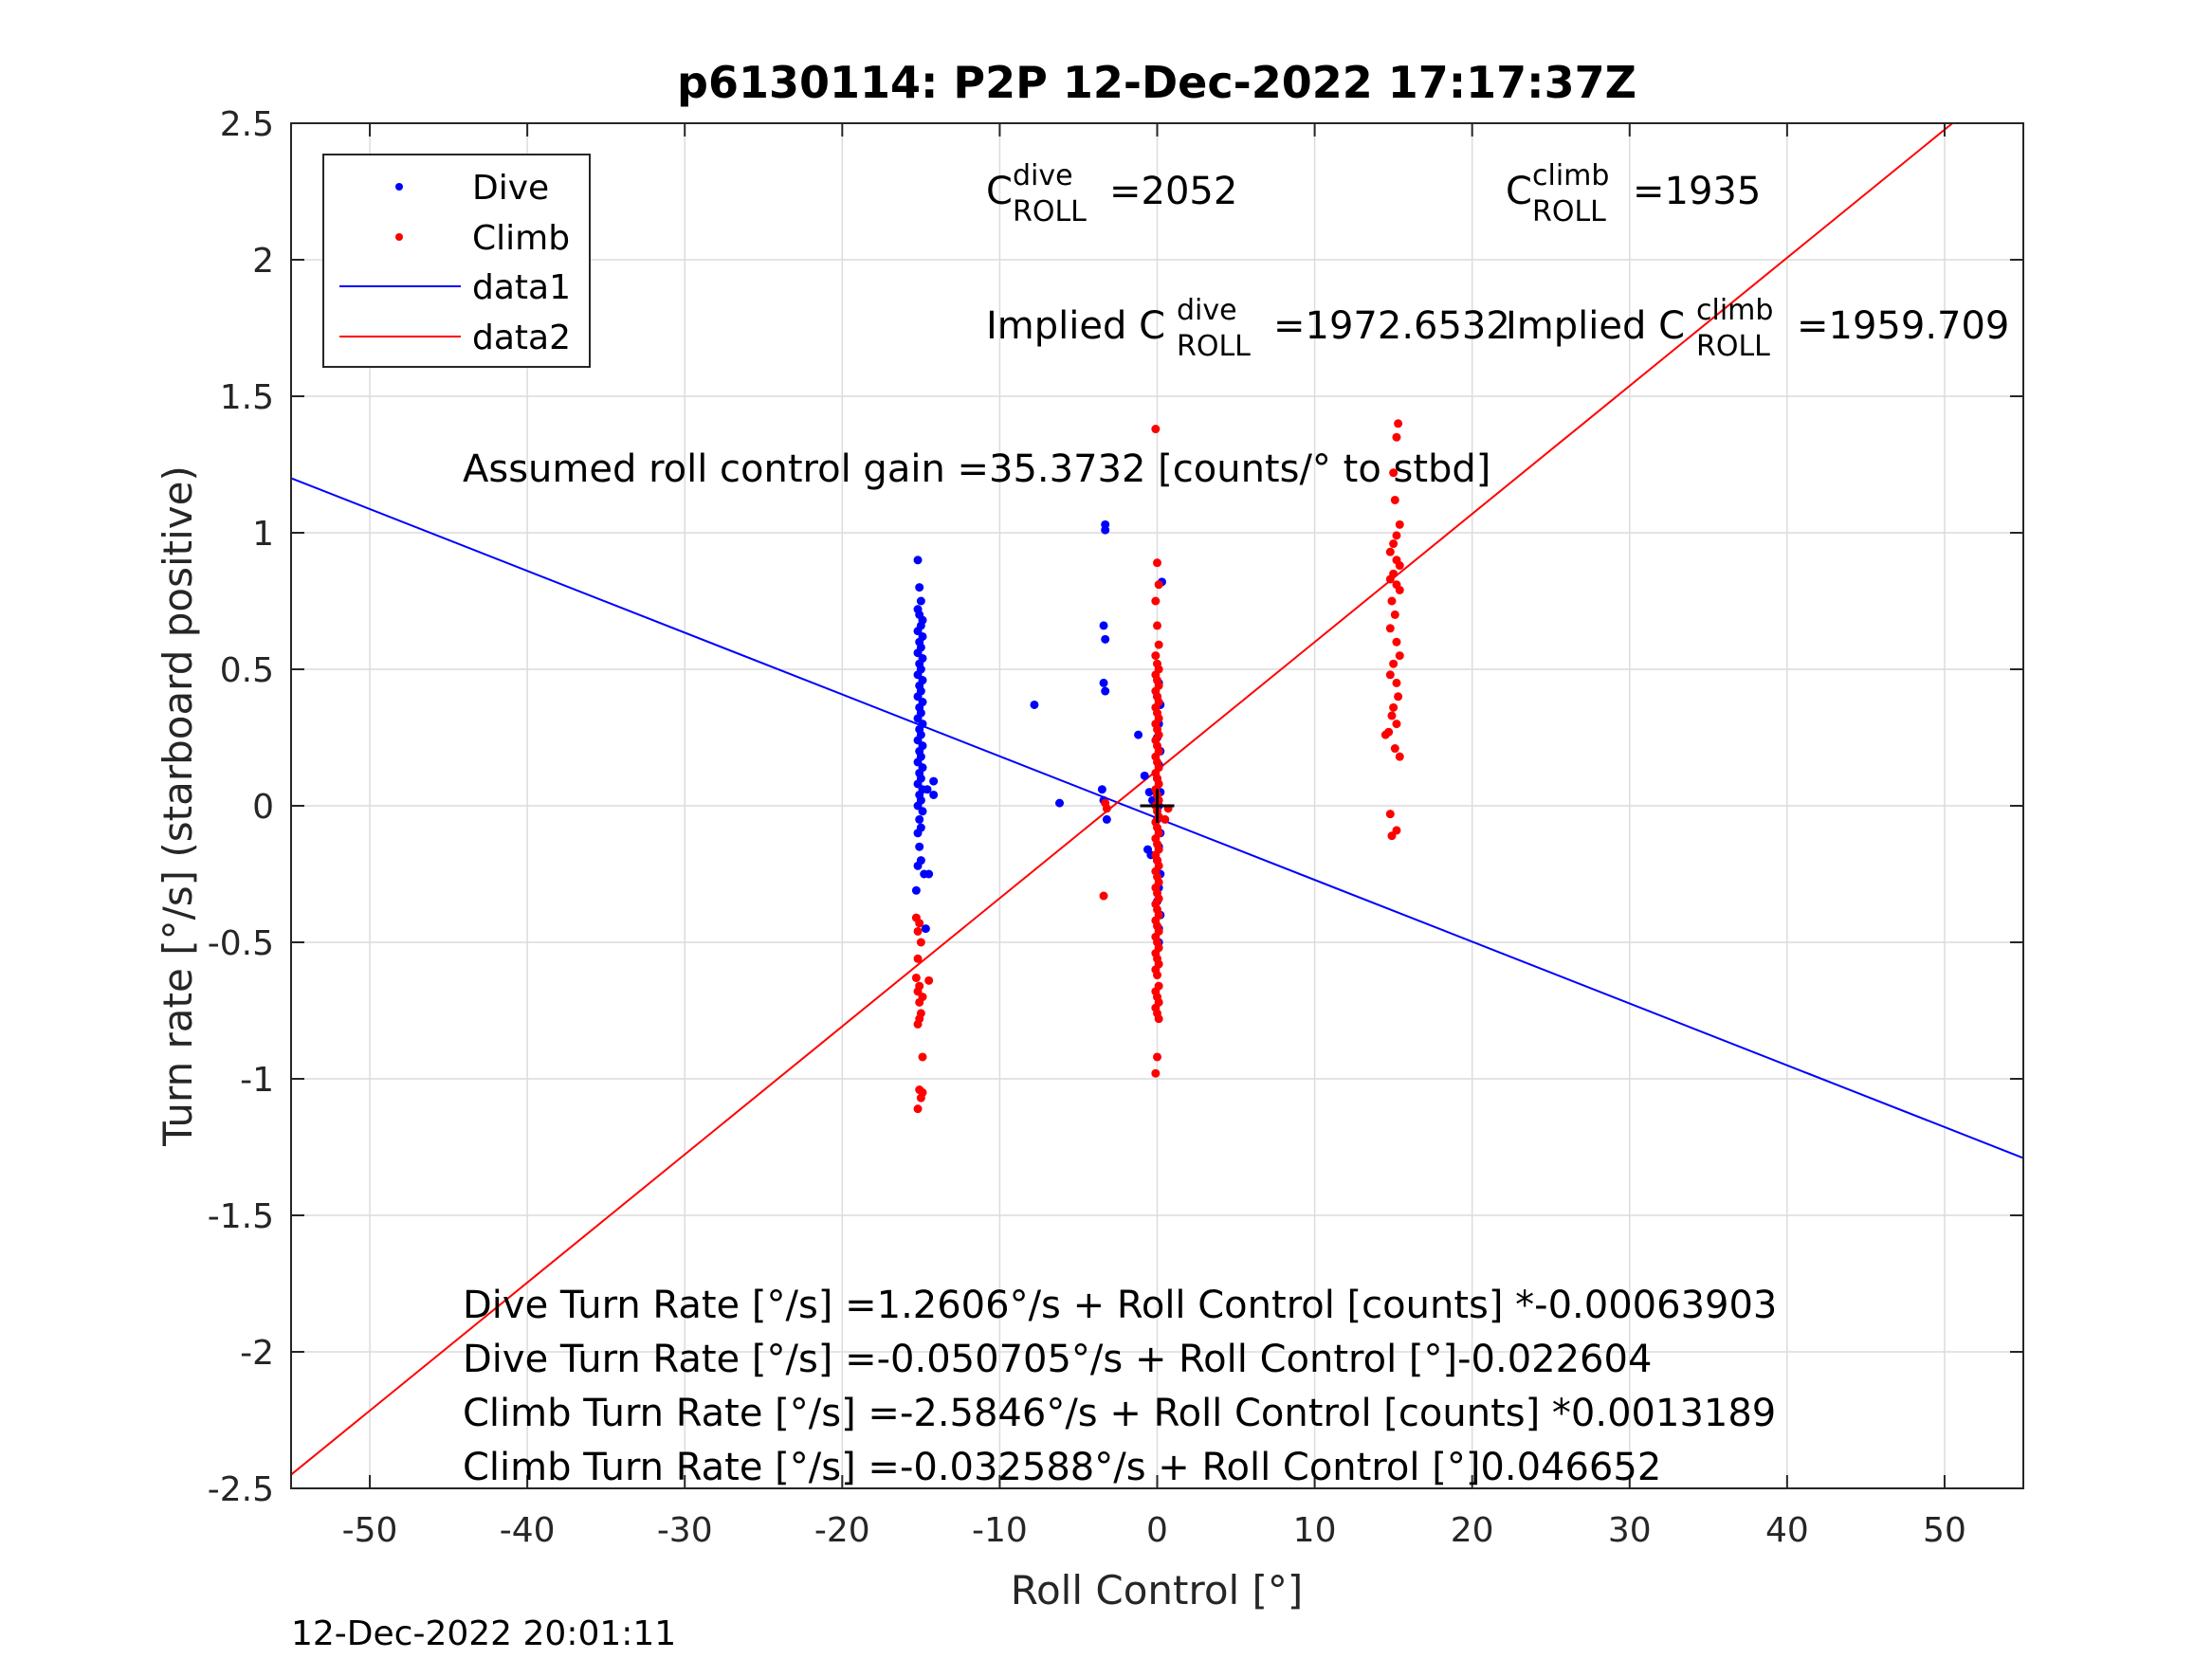 This screenshot has width=2212, height=1659. I want to click on implied-dive-sup: dive, so click(1207, 310).